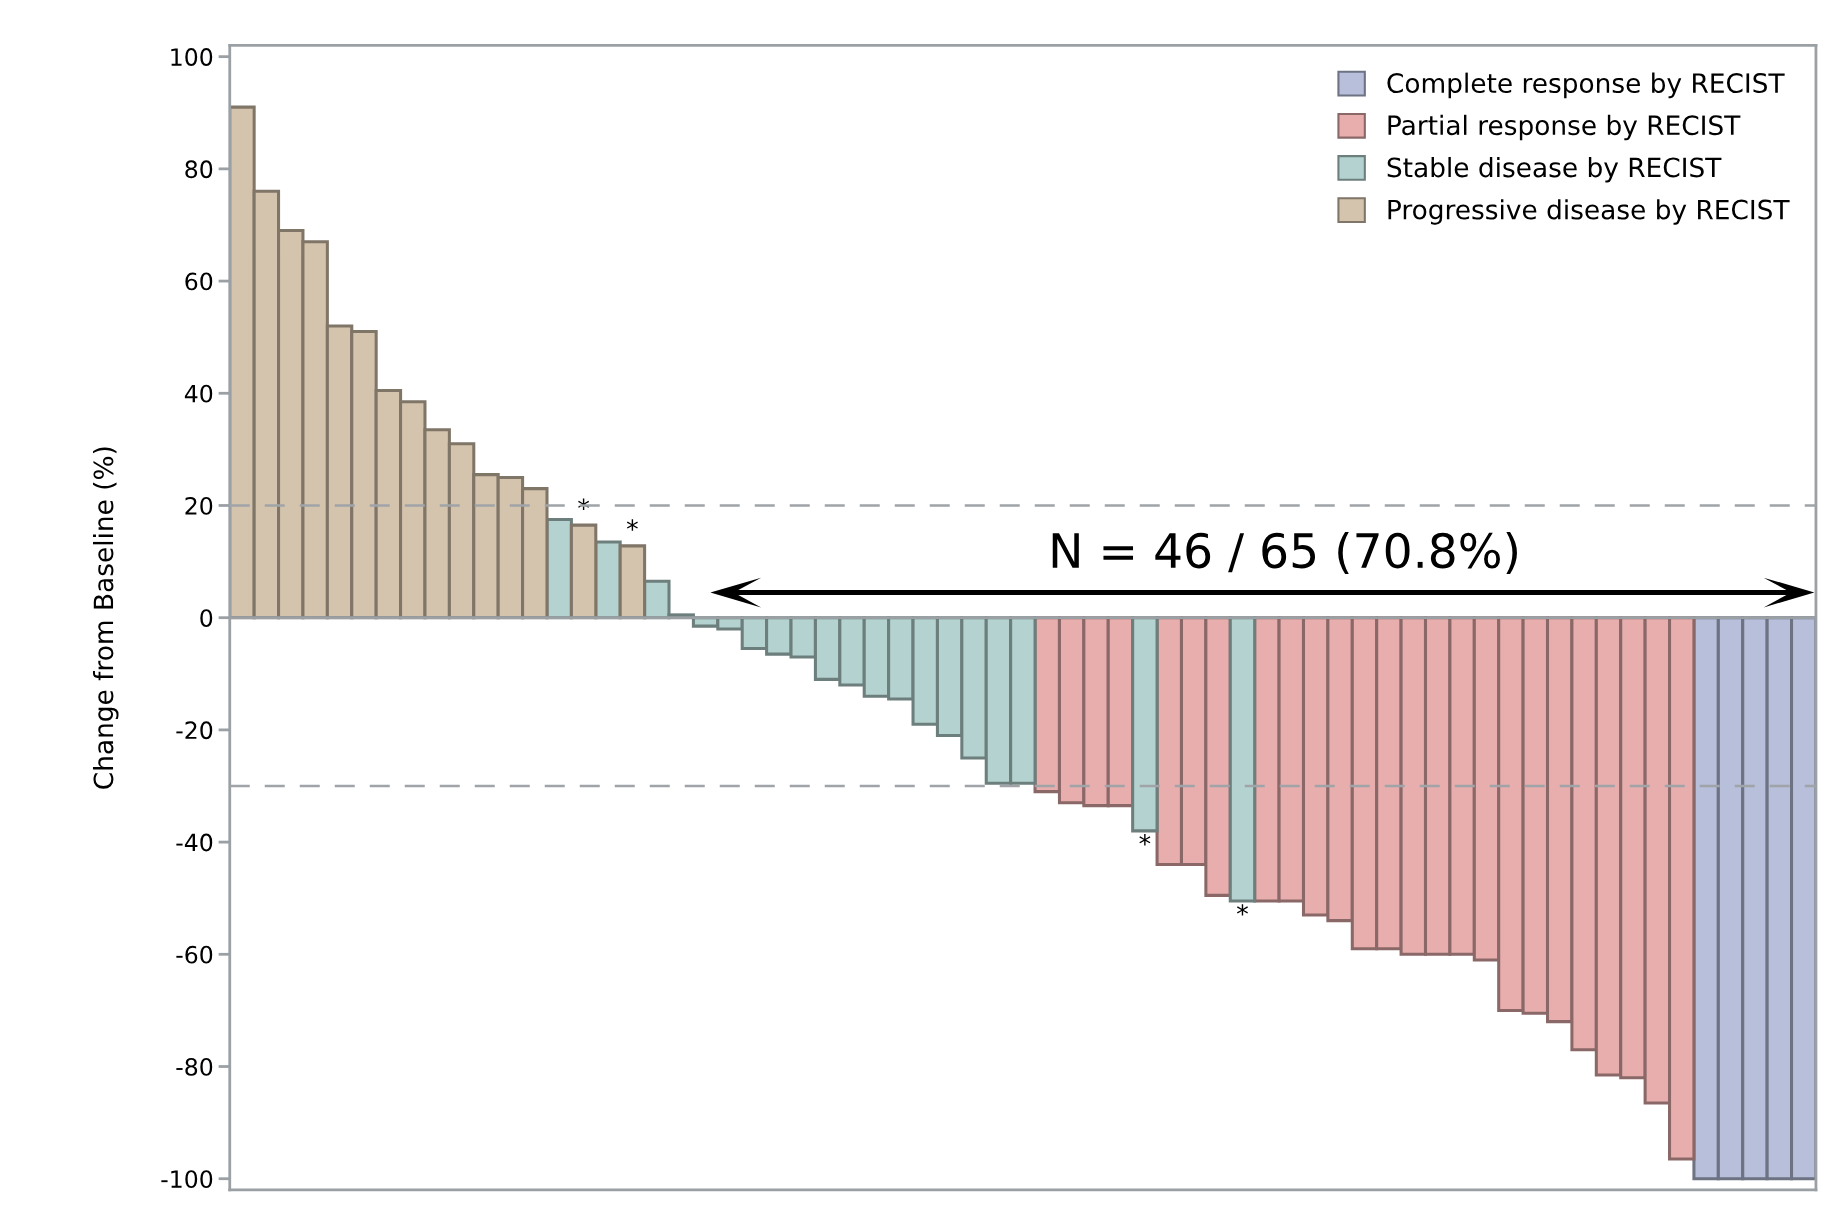  Describe the element at coordinates (199, 169) in the screenshot. I see `y-tick-label: 80` at that location.